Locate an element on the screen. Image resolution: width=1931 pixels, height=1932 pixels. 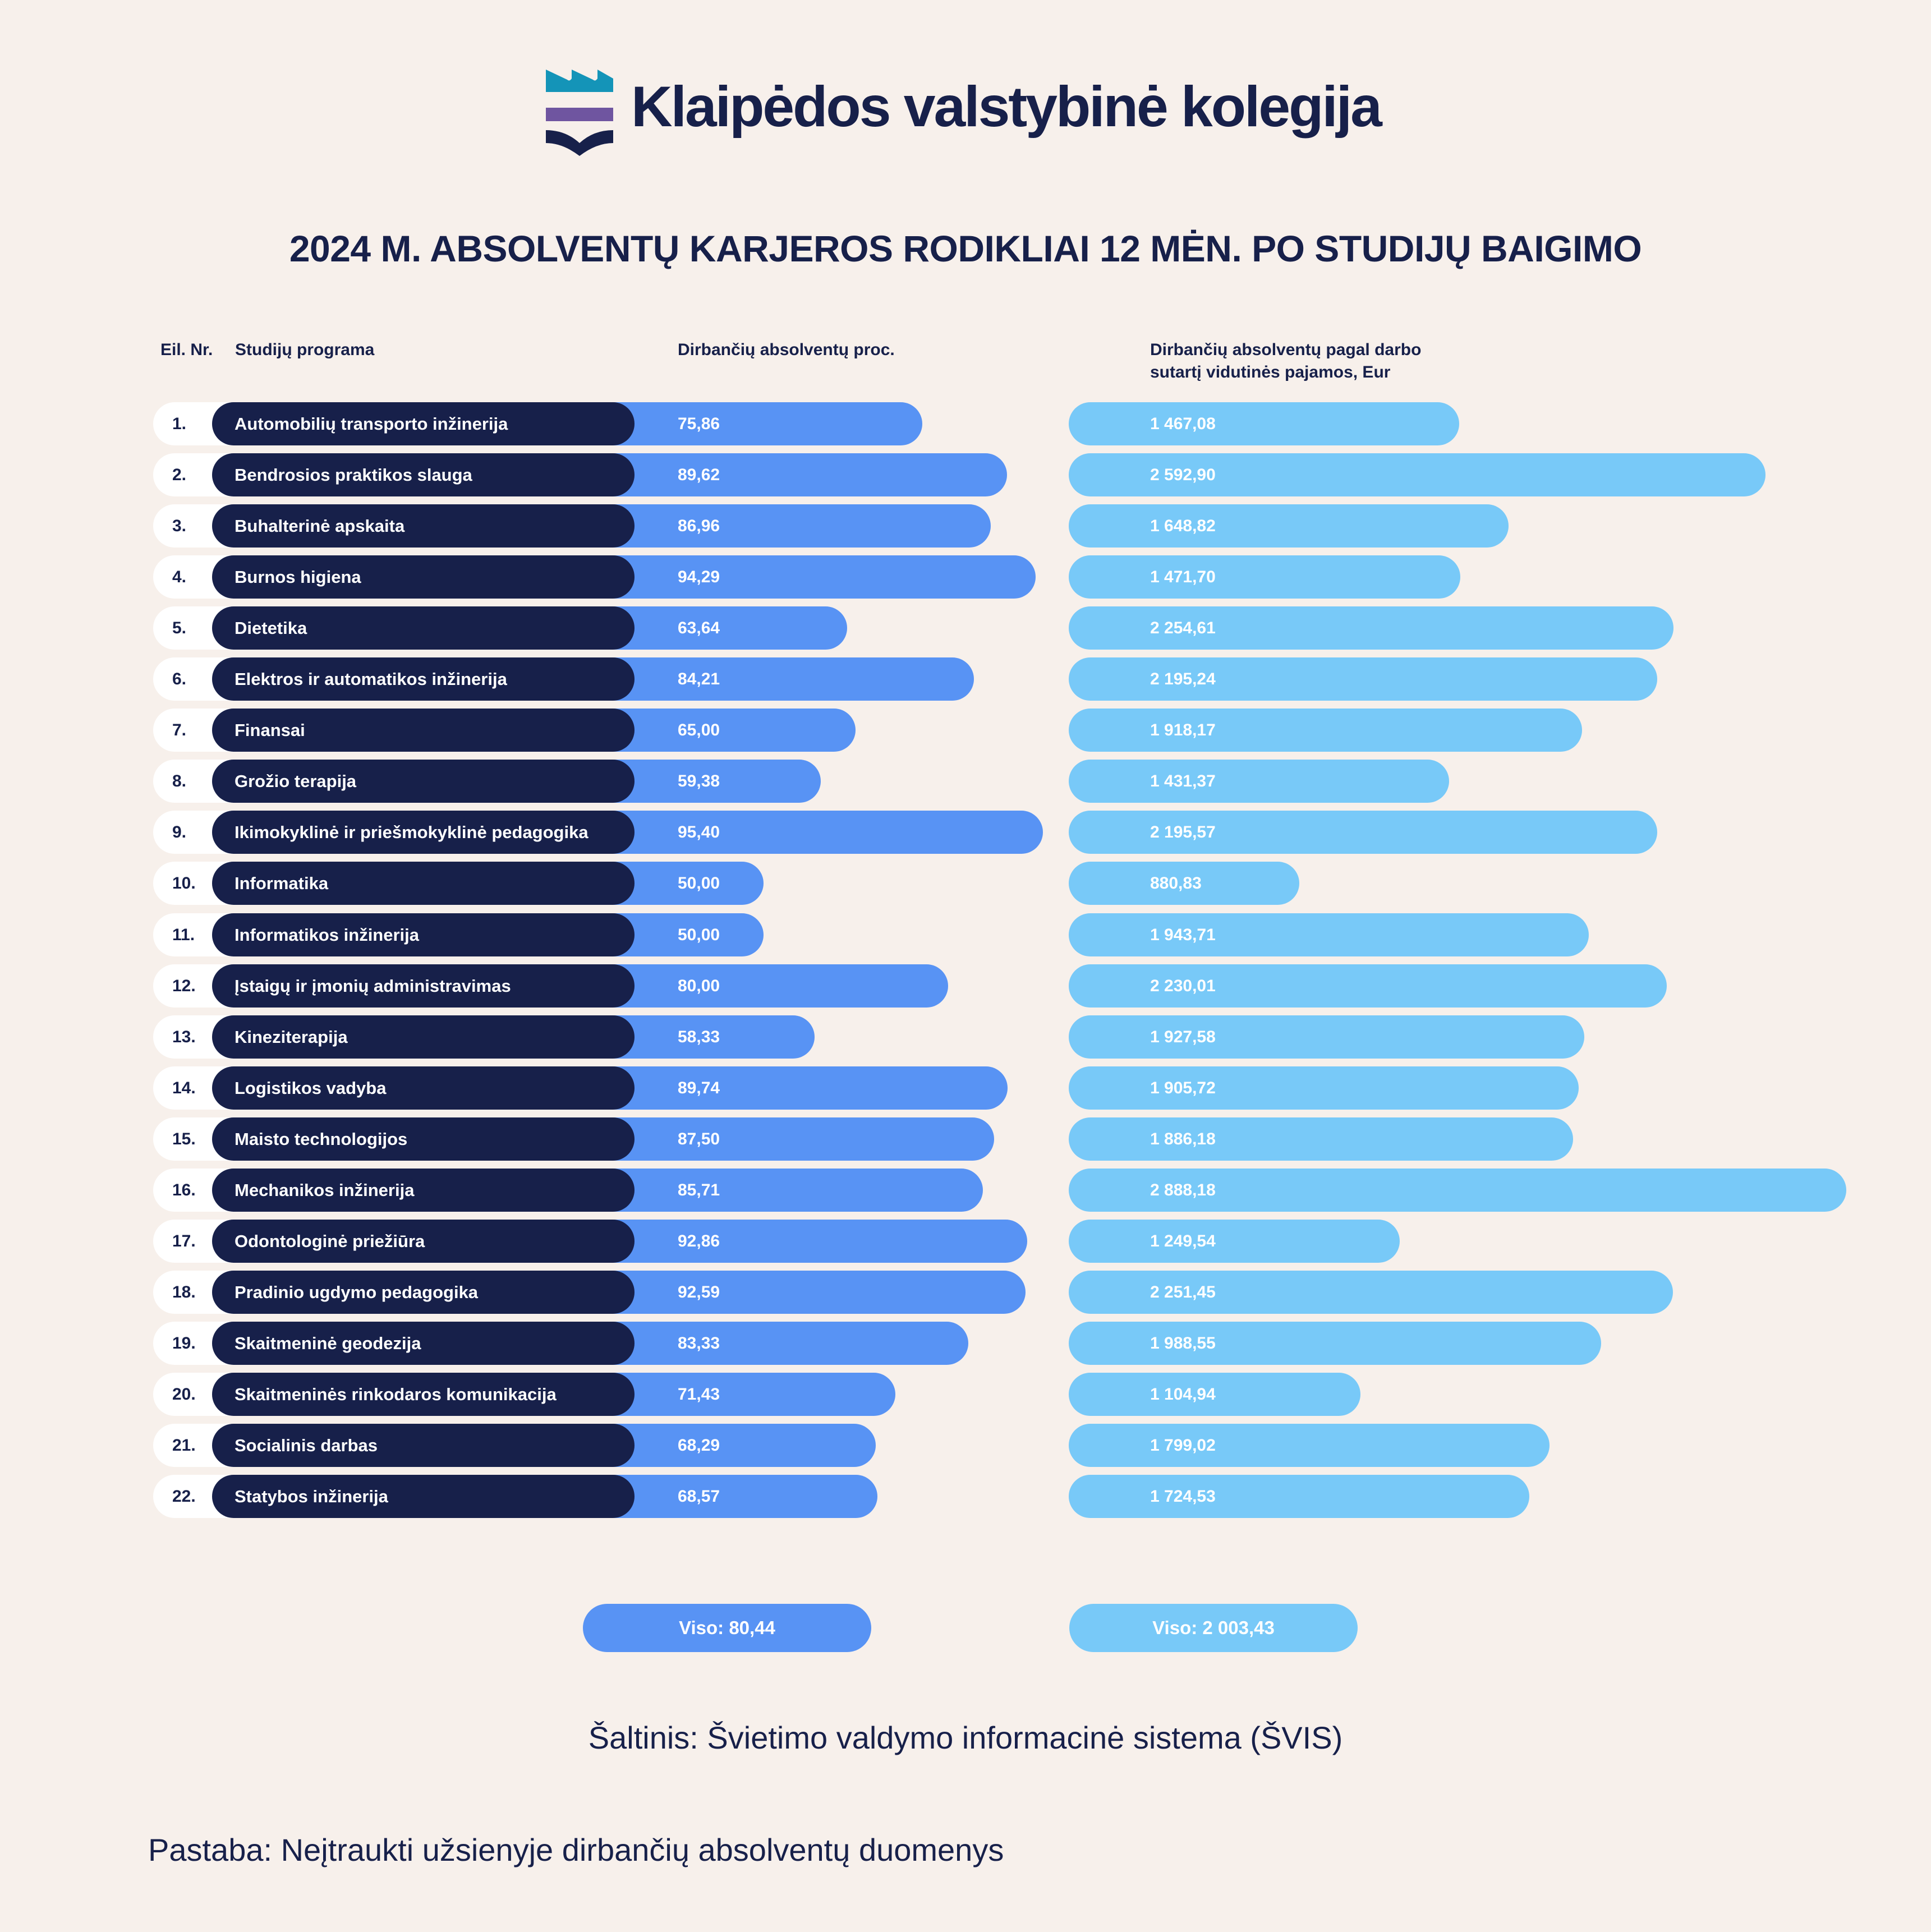
program-name-pill: Elektros ir automatikos inžinerija is located at coordinates (423, 679).